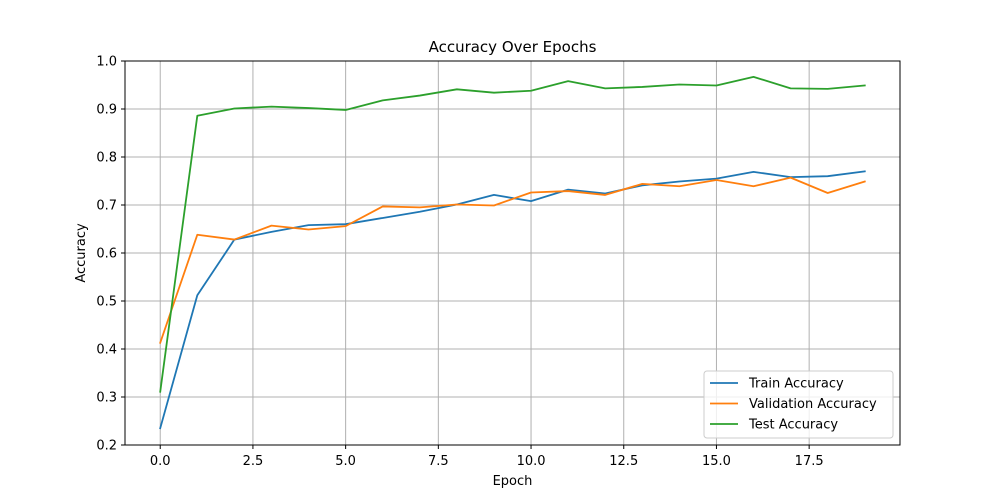 This screenshot has width=1000, height=500. What do you see at coordinates (716, 461) in the screenshot?
I see `x-tick-label: 15.0` at bounding box center [716, 461].